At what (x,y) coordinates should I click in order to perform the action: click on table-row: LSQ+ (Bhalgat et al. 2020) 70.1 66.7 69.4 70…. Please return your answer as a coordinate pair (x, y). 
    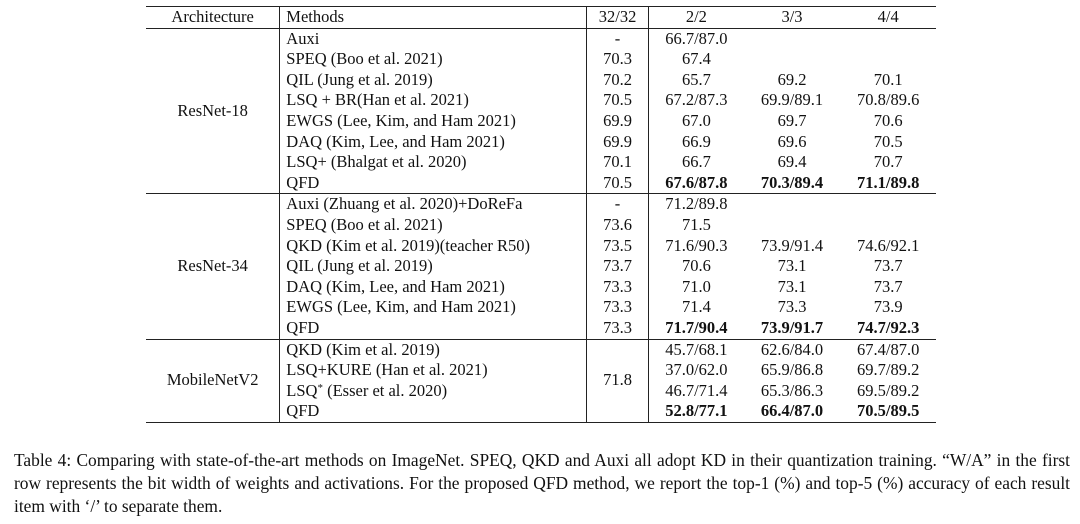
    Looking at the image, I should click on (541, 162).